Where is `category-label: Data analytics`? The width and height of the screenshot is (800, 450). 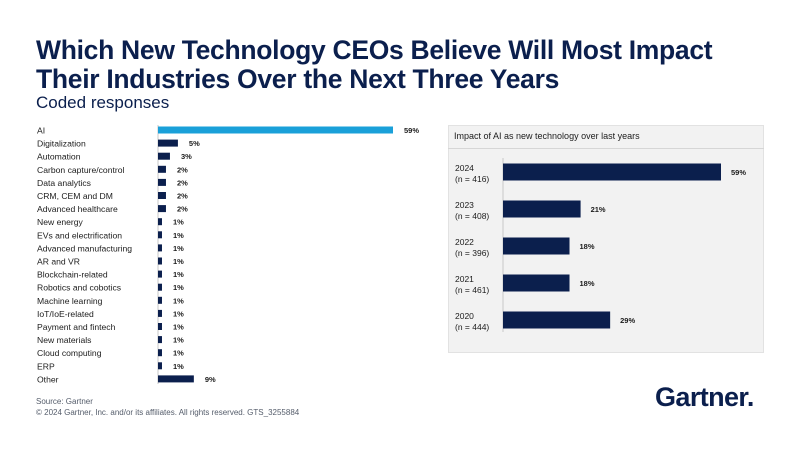
category-label: Data analytics is located at coordinates (64, 183).